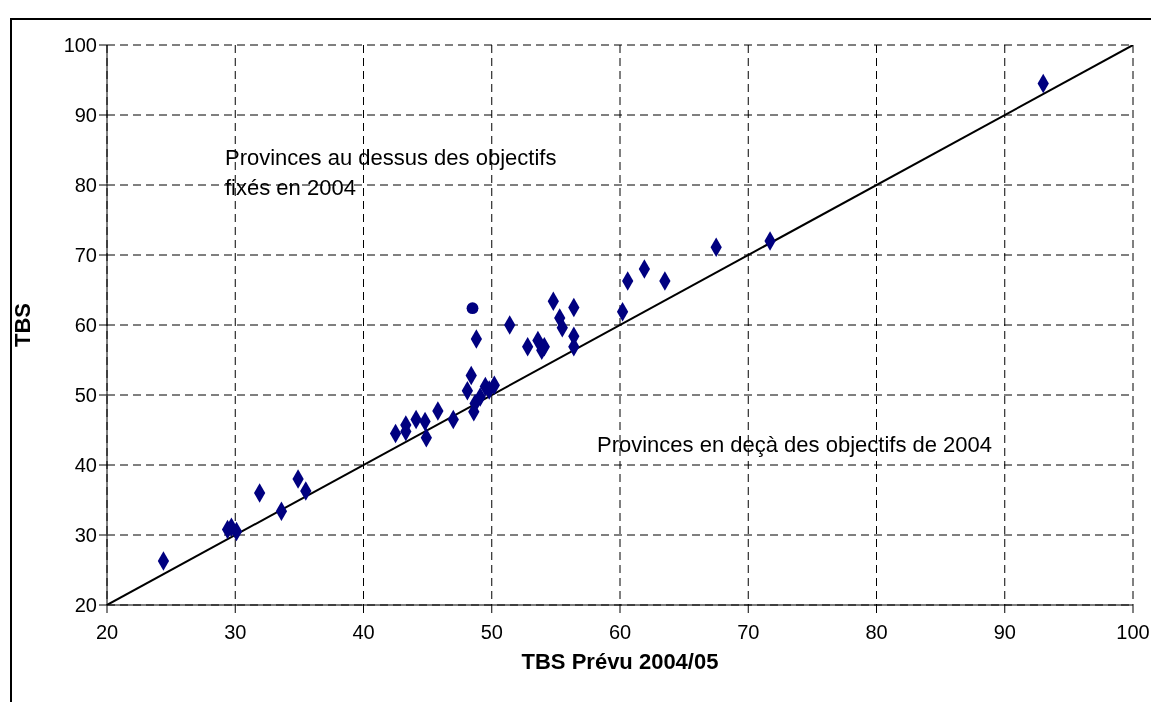  Describe the element at coordinates (1004, 632) in the screenshot. I see `x-tick-label: 90` at that location.